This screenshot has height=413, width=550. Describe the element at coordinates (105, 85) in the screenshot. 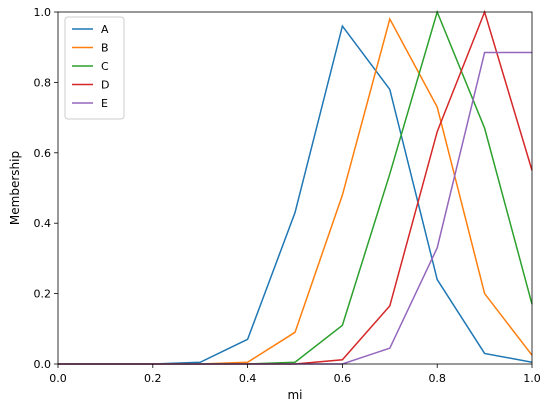

I see `legend-label-d: D` at that location.